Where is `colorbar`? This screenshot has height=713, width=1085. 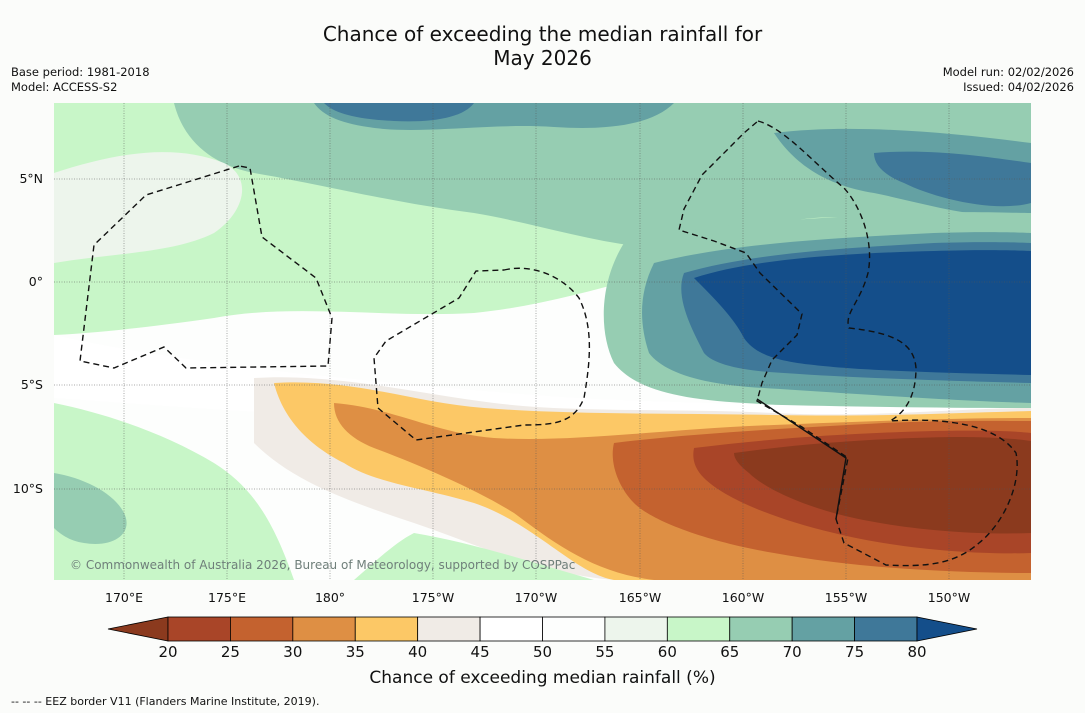
colorbar is located at coordinates (542, 629).